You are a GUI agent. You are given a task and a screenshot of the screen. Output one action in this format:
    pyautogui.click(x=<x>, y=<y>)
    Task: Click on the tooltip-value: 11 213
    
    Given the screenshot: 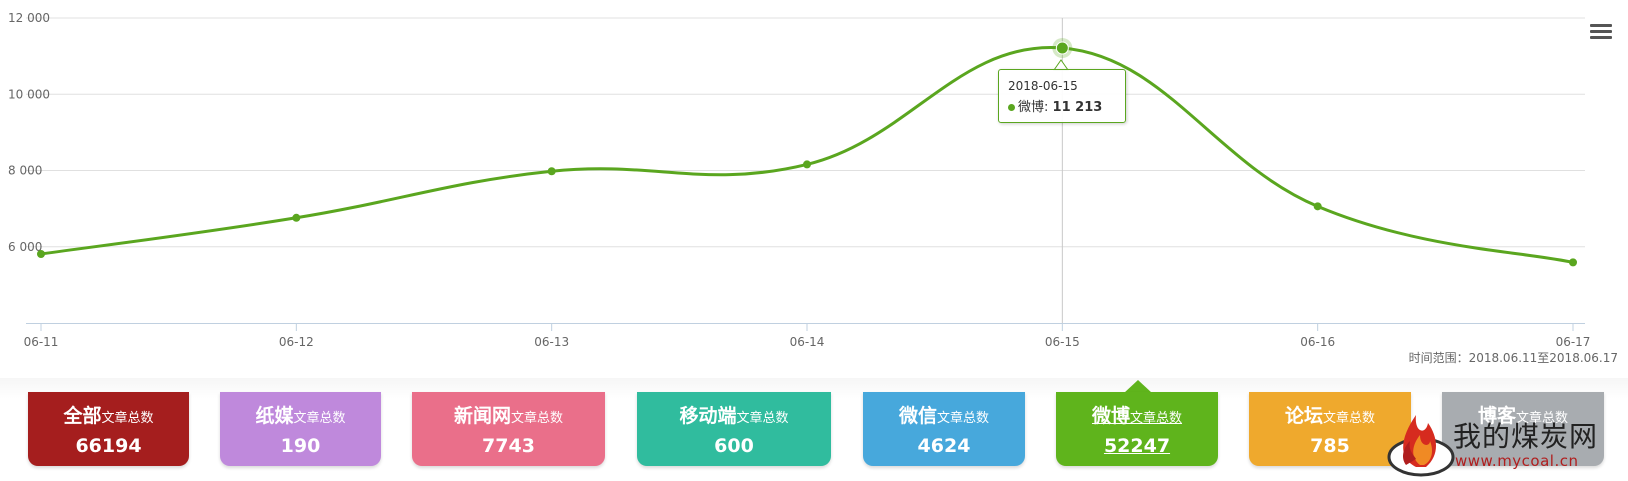 What is the action you would take?
    pyautogui.click(x=1077, y=107)
    